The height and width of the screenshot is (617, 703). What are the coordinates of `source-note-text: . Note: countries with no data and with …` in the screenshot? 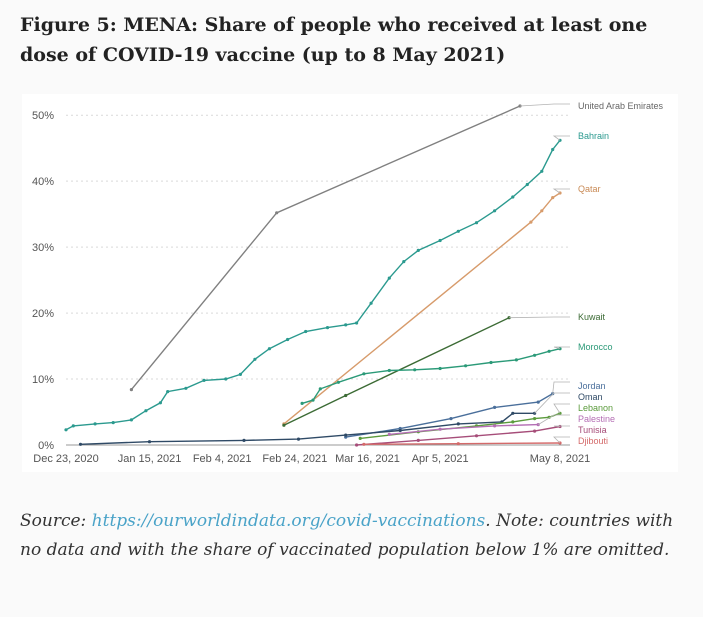 It's located at (347, 535).